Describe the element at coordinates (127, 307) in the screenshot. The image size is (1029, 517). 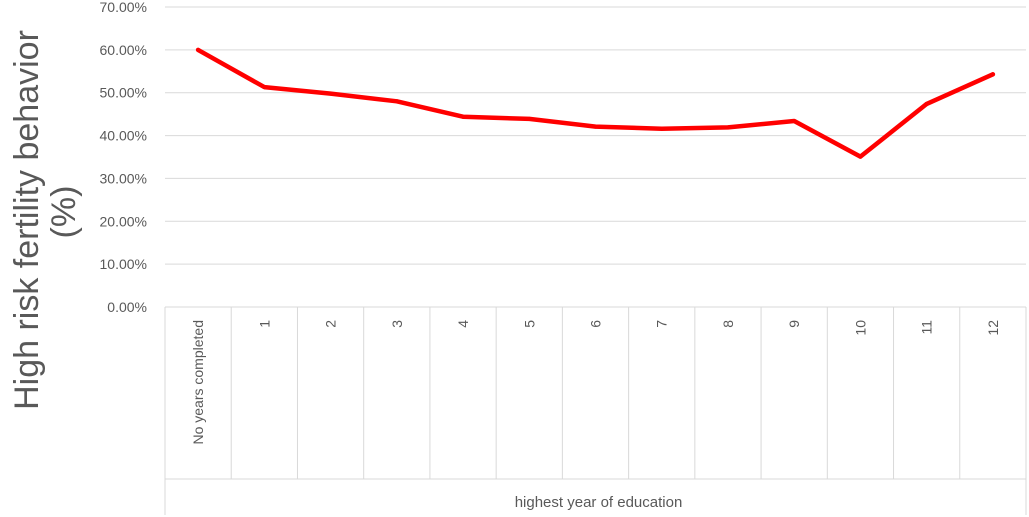
I see `y-tick-label: 0.00%` at that location.